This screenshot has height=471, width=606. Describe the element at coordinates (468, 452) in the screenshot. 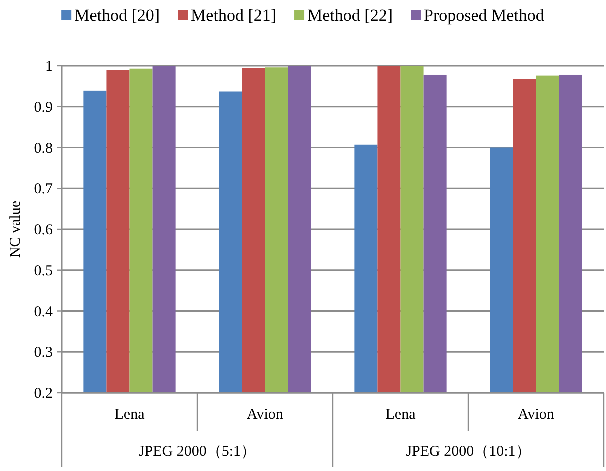

I see `text: JPEG 2000（10:1）` at that location.